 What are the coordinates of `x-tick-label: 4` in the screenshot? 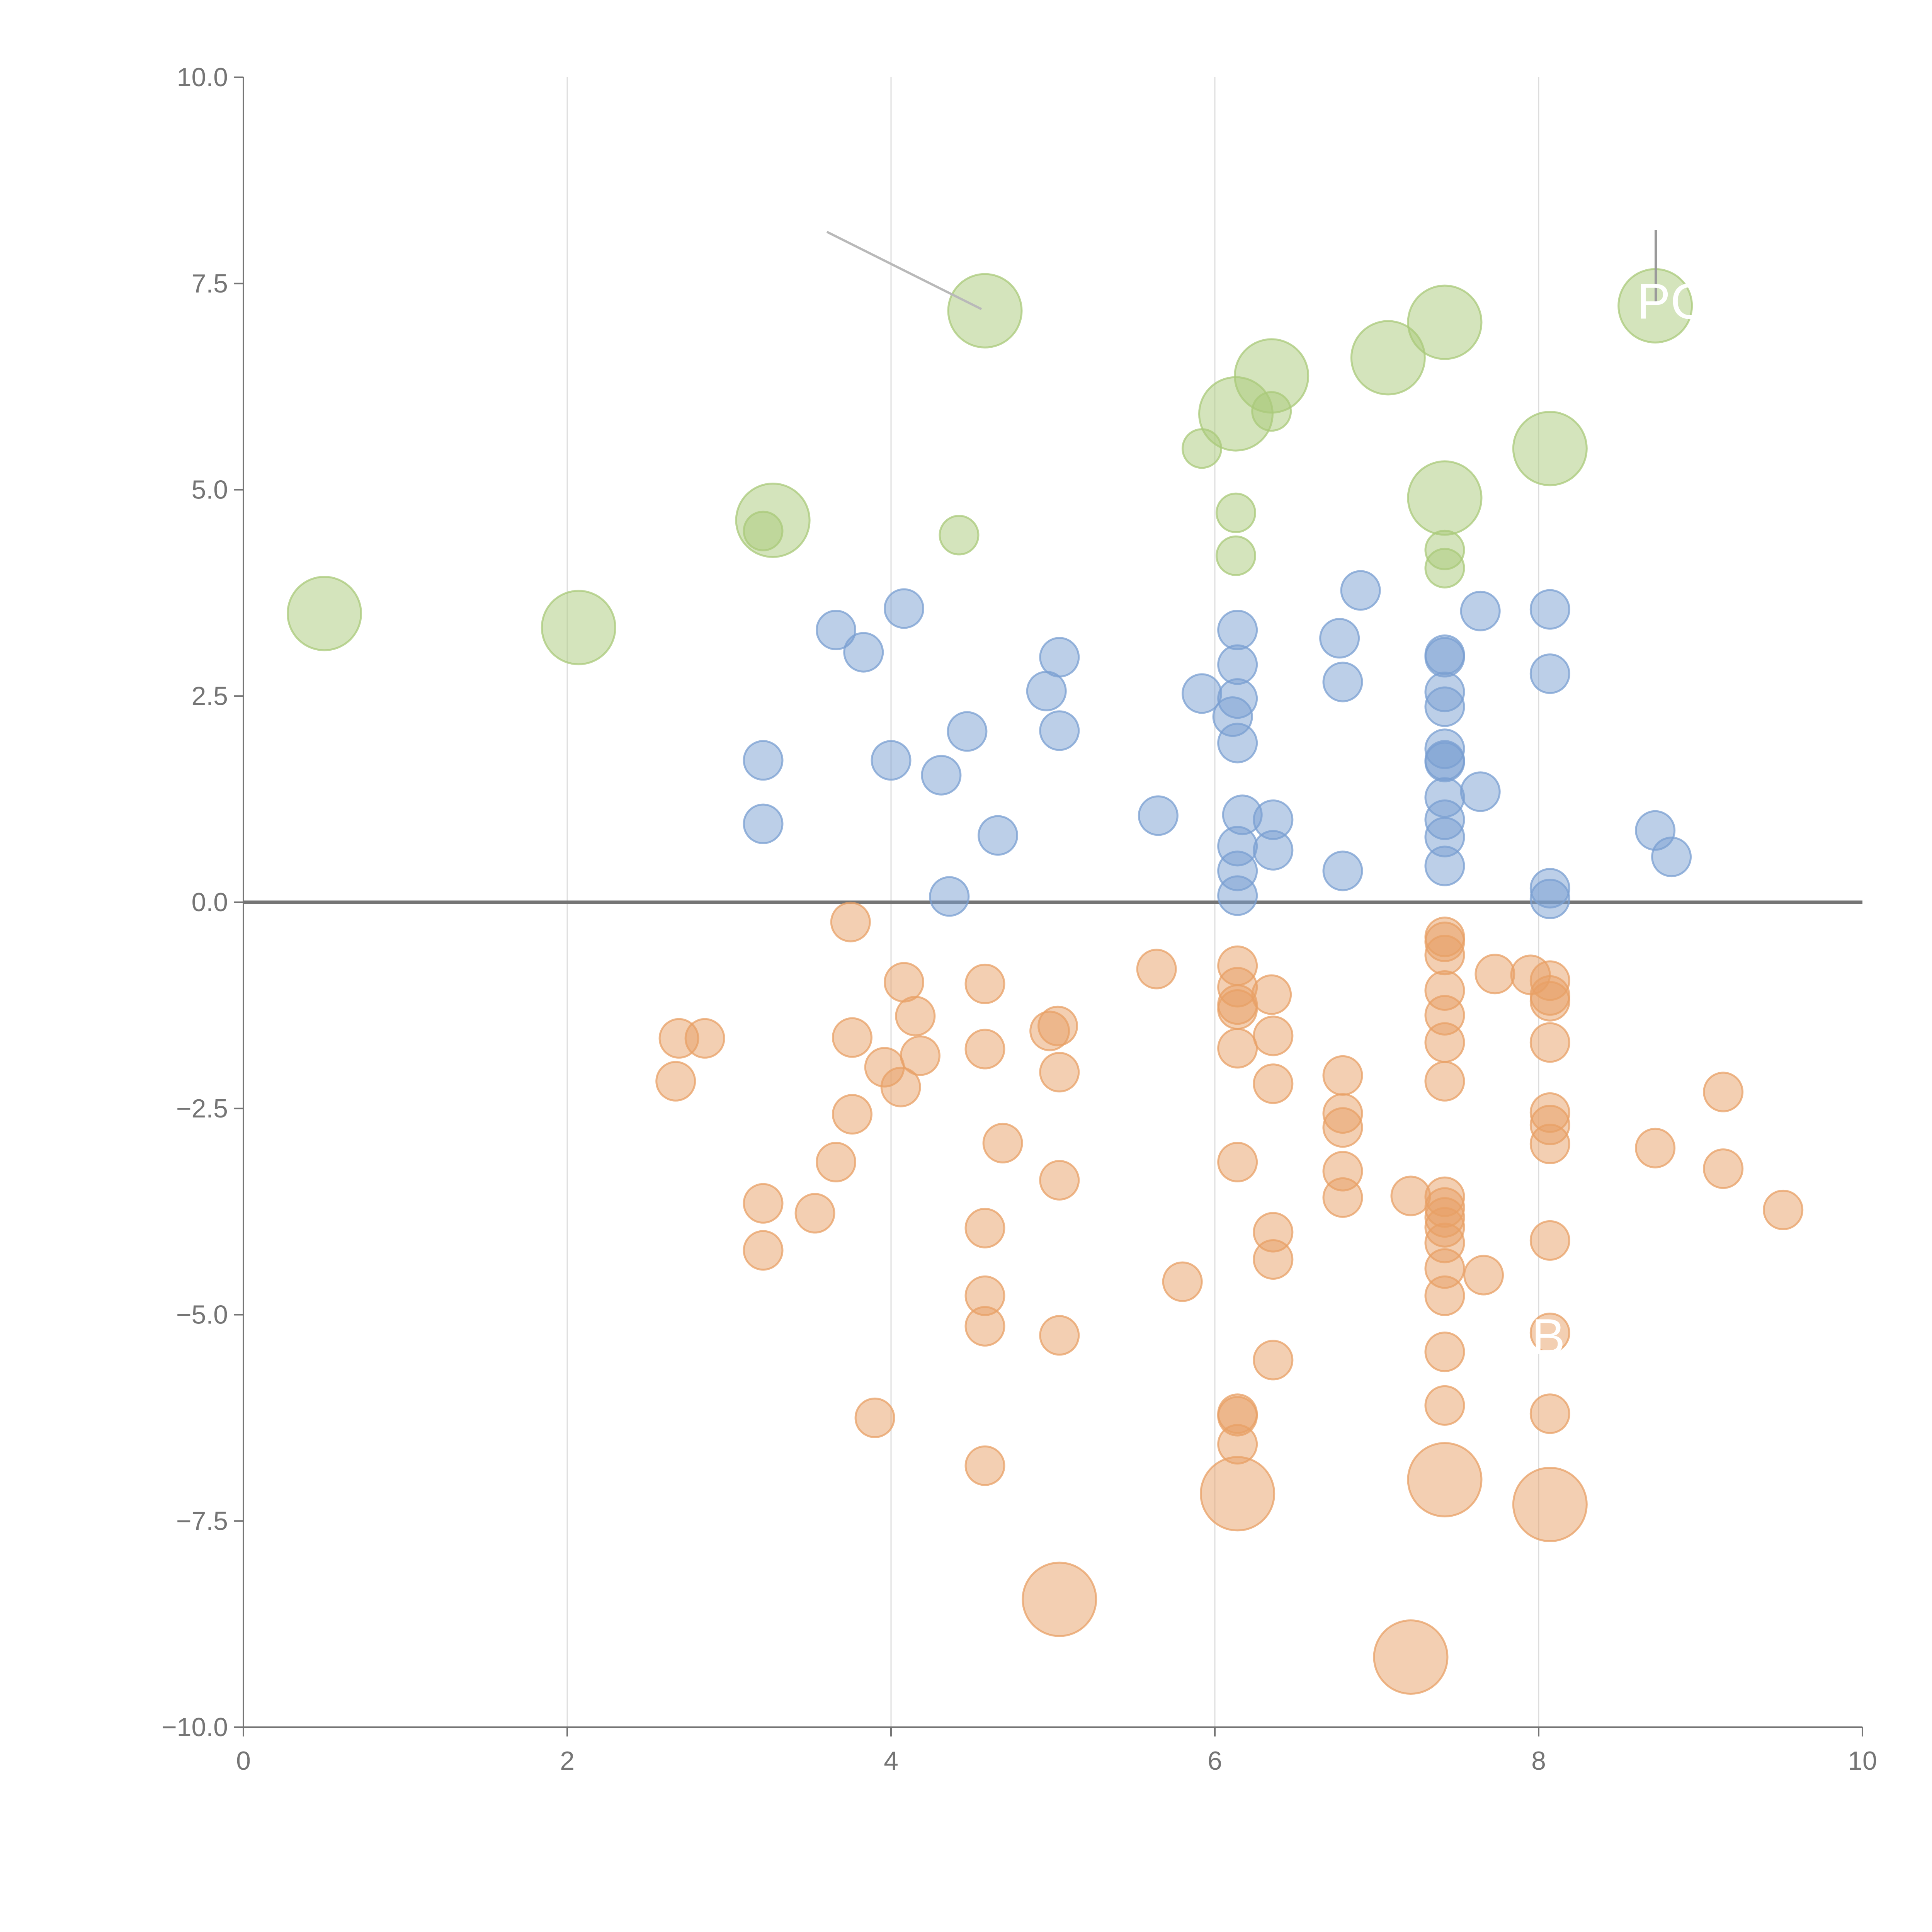 It's located at (891, 1761).